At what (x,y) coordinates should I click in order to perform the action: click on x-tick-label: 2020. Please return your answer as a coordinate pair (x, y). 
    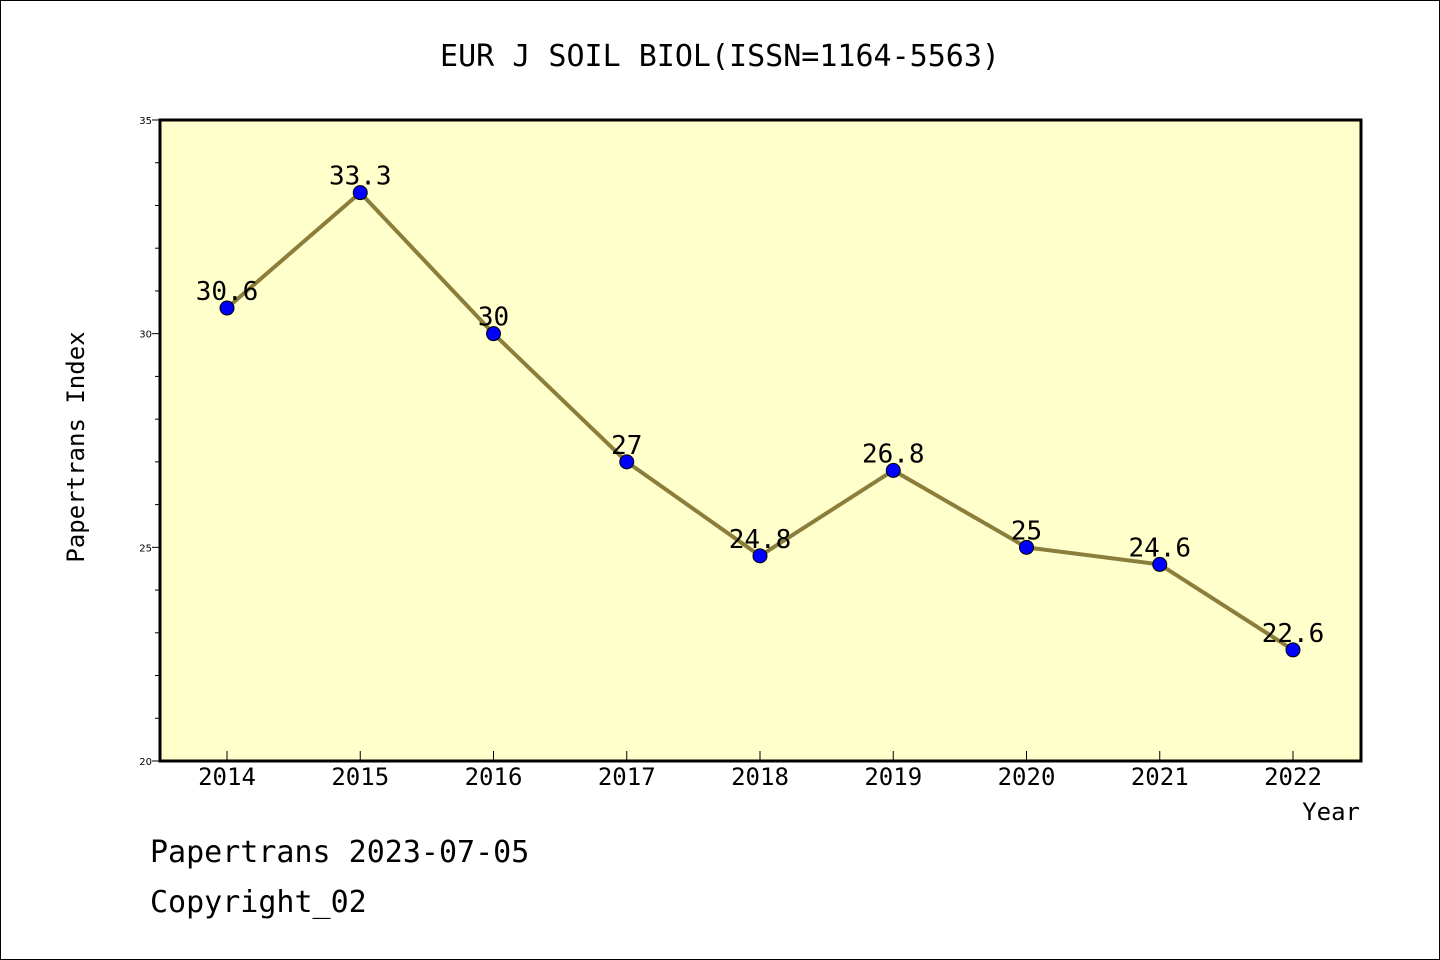
    Looking at the image, I should click on (1027, 777).